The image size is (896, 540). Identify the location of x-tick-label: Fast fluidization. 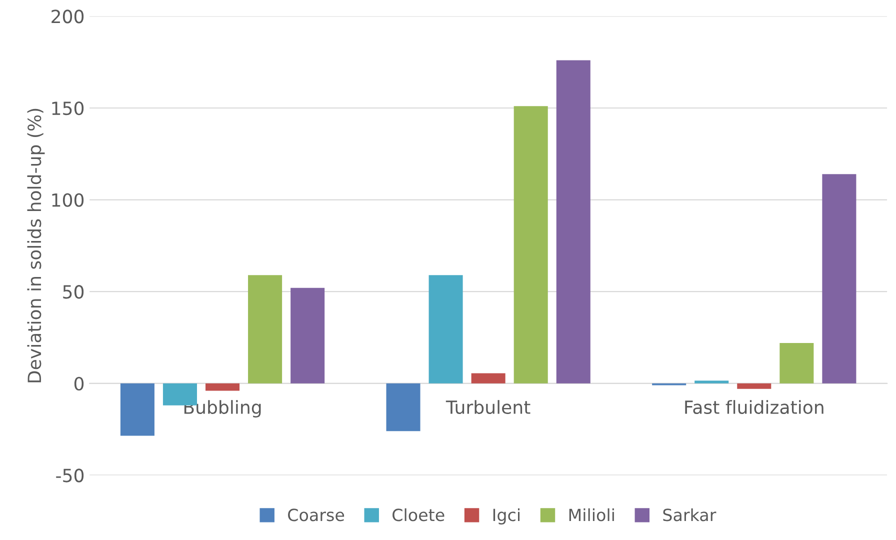
(754, 407).